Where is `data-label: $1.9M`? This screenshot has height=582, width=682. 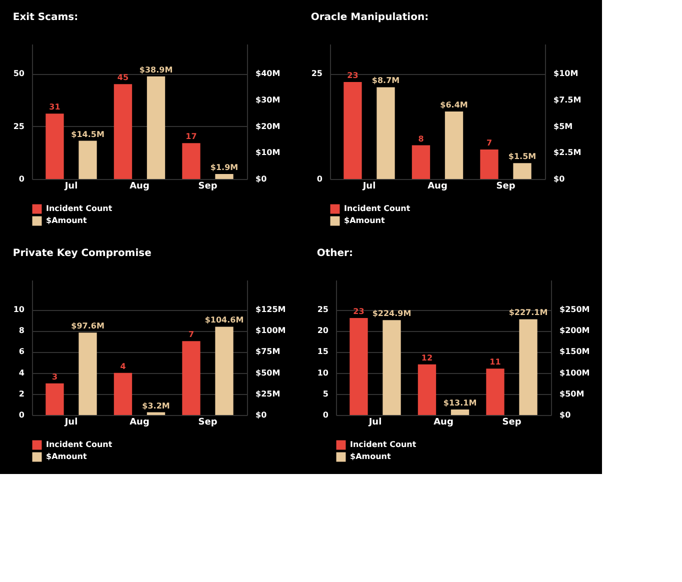
data-label: $1.9M is located at coordinates (224, 167).